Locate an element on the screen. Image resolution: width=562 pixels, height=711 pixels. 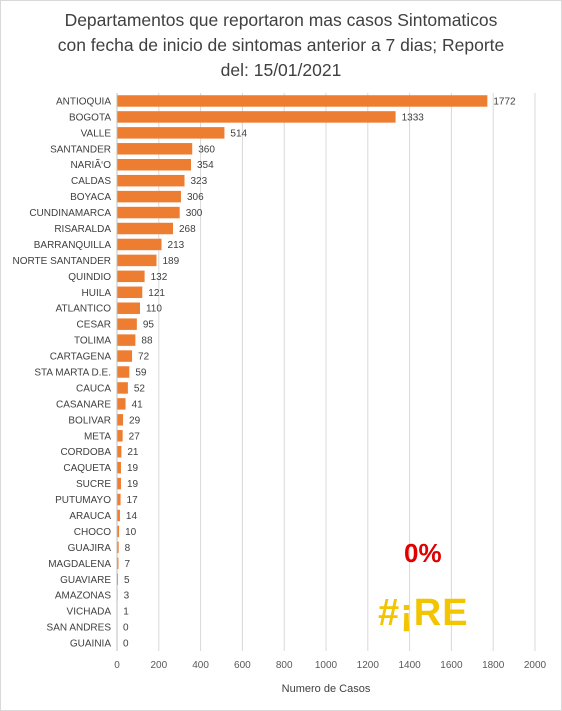
category-label: BOGOTA is located at coordinates (90, 117).